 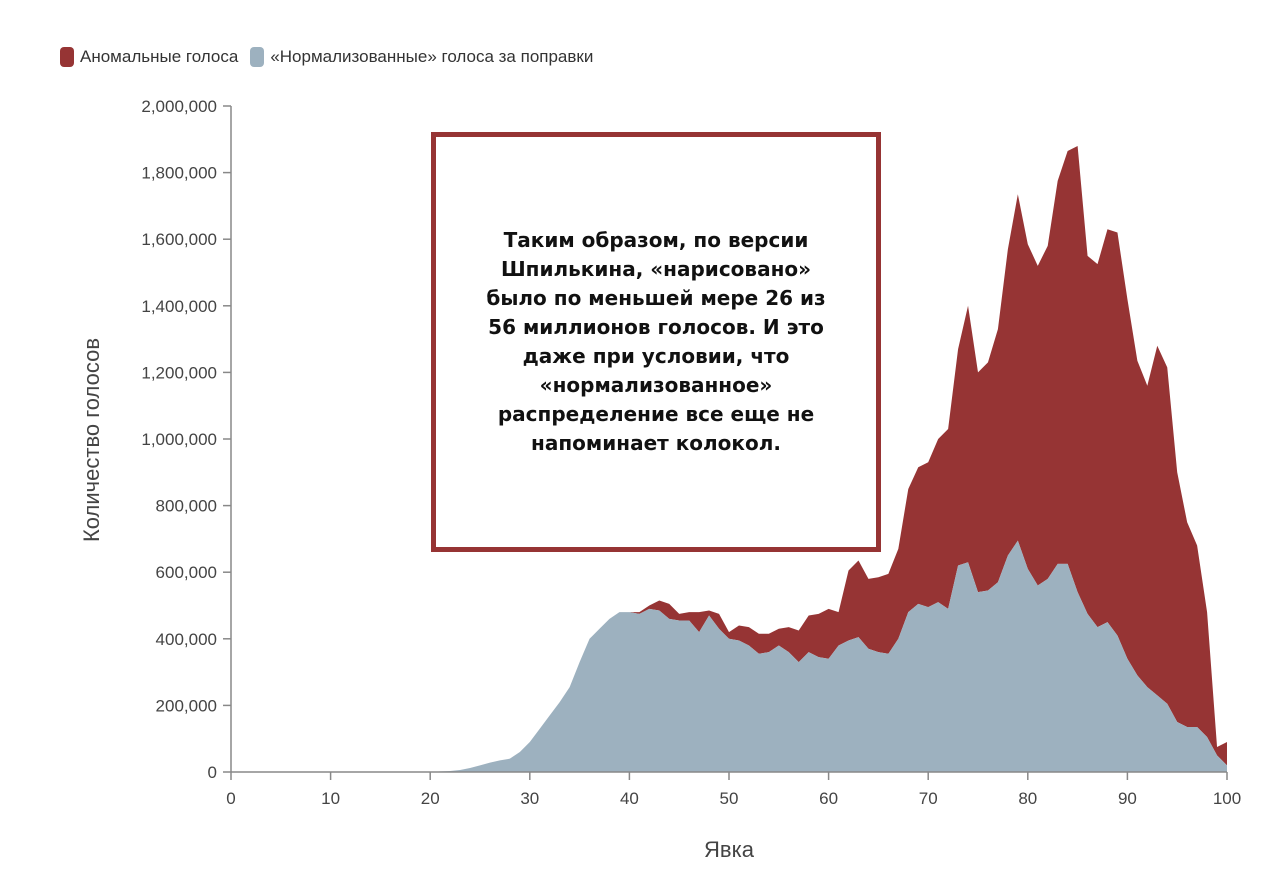 What do you see at coordinates (179, 306) in the screenshot?
I see `y-tick-label: 1,400,000` at bounding box center [179, 306].